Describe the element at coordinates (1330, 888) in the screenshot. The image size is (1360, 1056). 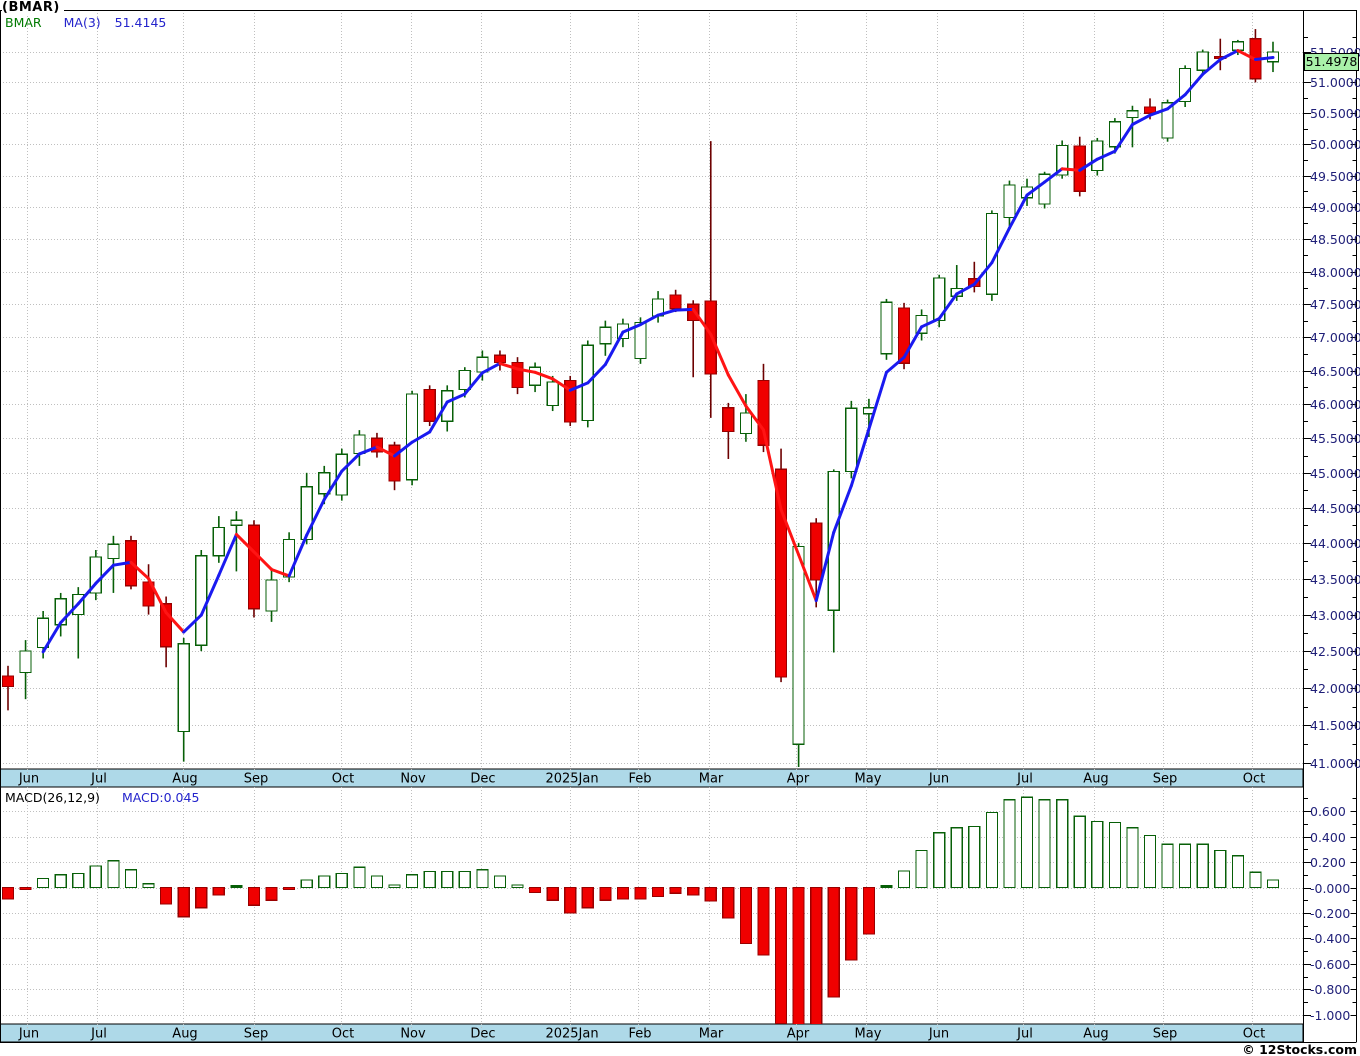
I see `svg-text: -0.000` at that location.